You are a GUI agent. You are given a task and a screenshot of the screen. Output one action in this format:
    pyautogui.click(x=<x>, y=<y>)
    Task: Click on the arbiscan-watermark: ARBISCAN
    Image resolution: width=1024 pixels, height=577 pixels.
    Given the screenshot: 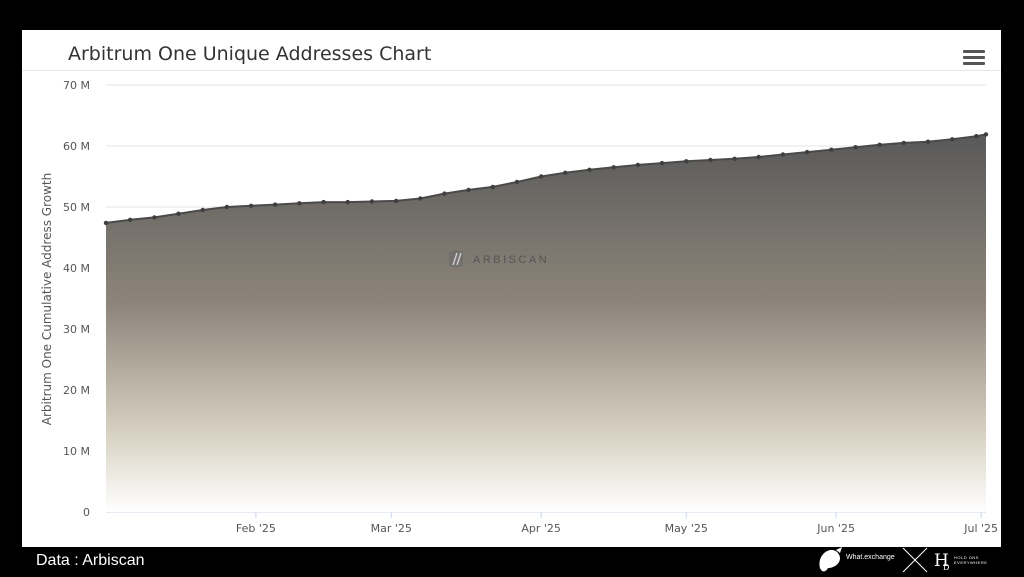 What is the action you would take?
    pyautogui.click(x=499, y=259)
    